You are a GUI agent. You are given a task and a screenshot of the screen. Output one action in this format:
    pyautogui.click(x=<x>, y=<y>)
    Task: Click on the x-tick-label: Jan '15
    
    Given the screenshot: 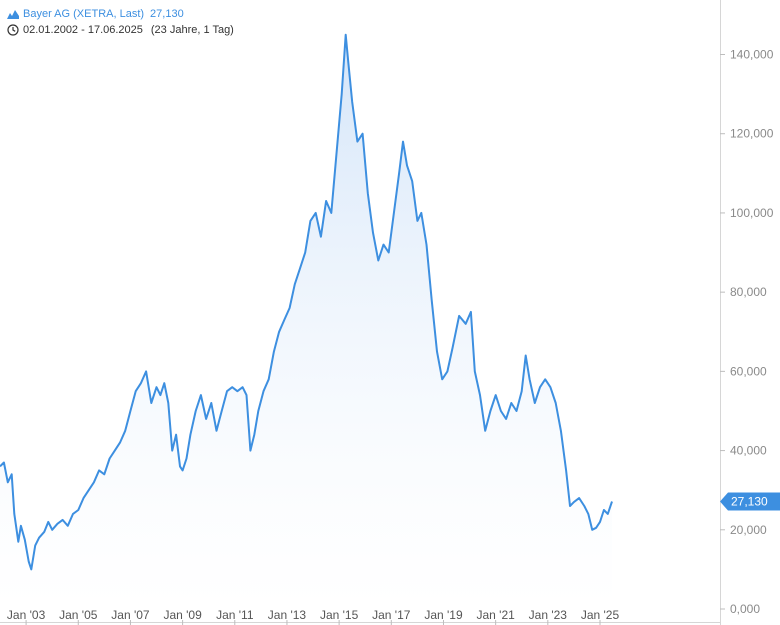 What is the action you would take?
    pyautogui.click(x=339, y=615)
    